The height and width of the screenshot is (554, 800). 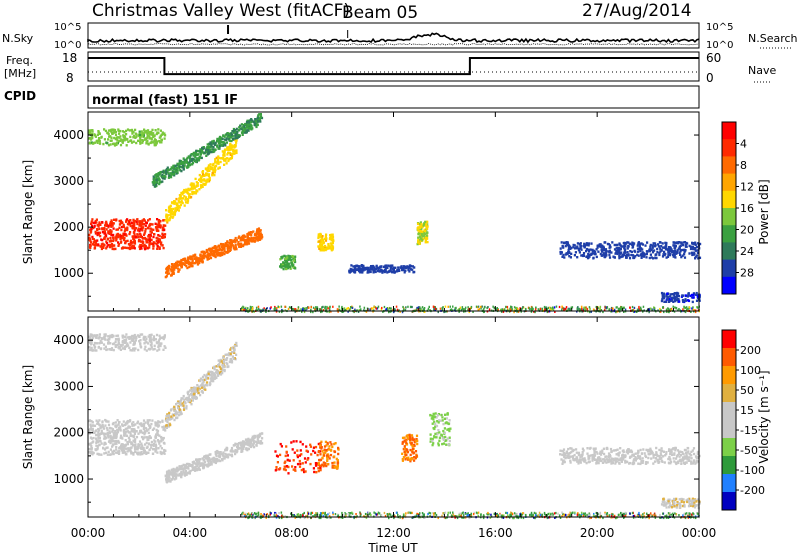 What do you see at coordinates (470, 515) in the screenshot?
I see `velocity-ground-scatter` at bounding box center [470, 515].